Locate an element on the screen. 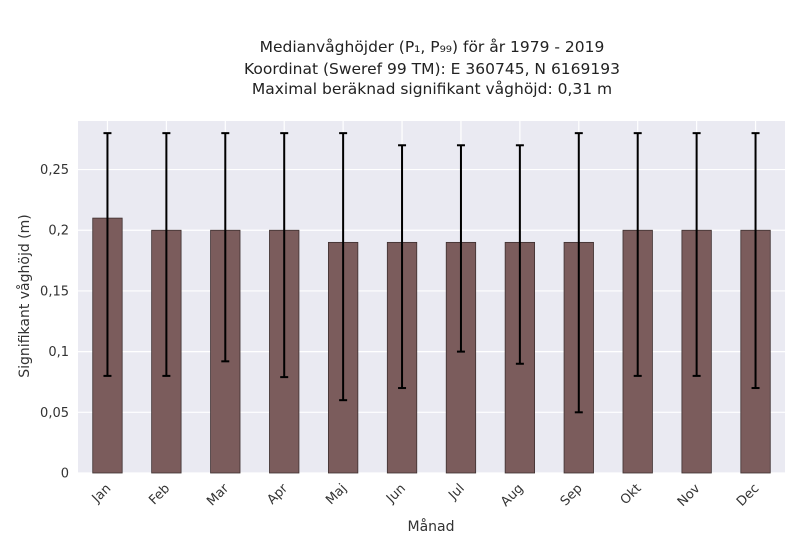 This screenshot has width=800, height=550. x-tick-label: Apr is located at coordinates (278, 494).